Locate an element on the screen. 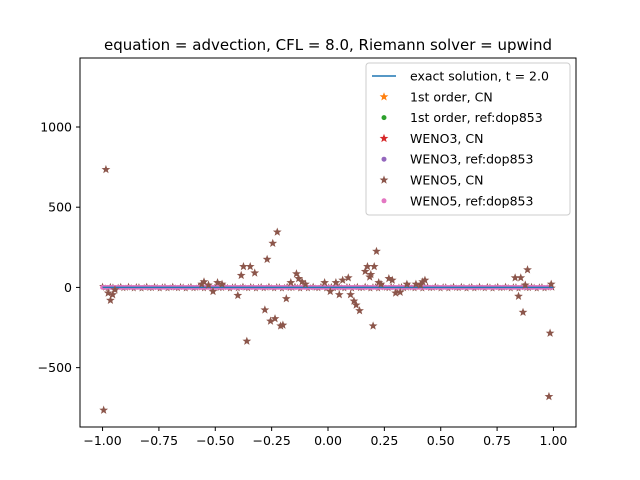 Image resolution: width=640 pixels, height=480 pixels. x-tick-label: 0.25 is located at coordinates (384, 440).